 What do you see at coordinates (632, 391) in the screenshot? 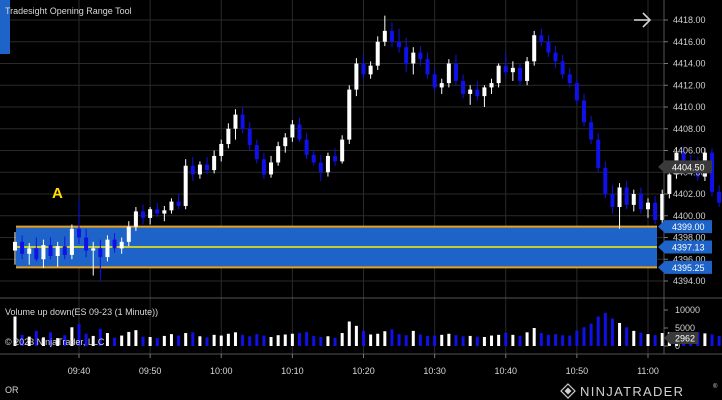
I see `ninjatrader-logo-text: NINJATRADER` at bounding box center [632, 391].